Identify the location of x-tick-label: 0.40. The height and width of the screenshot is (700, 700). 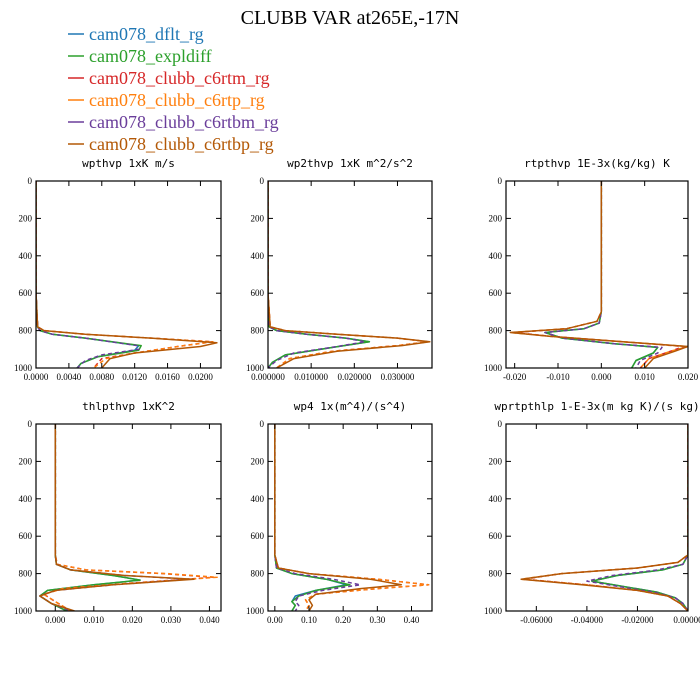
(412, 620).